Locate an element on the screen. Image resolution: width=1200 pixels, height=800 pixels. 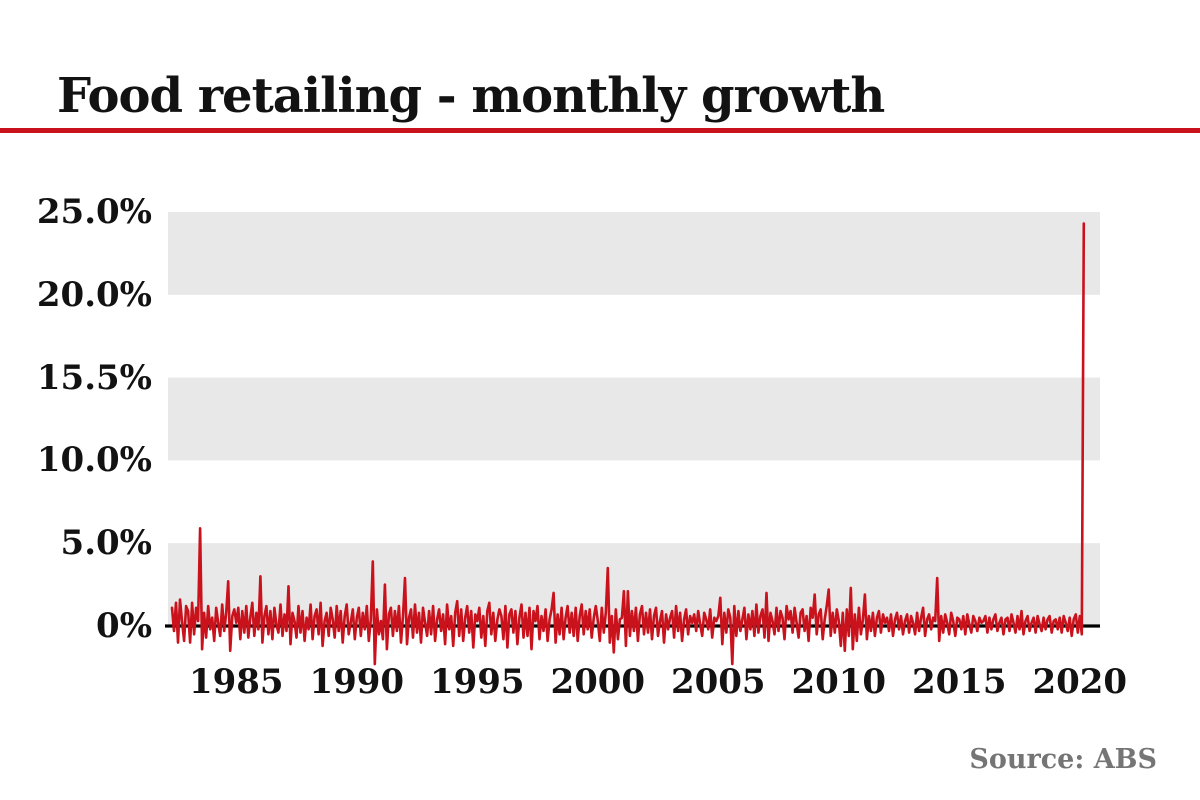
x-axis-tick-label: 2020 is located at coordinates (1080, 682).